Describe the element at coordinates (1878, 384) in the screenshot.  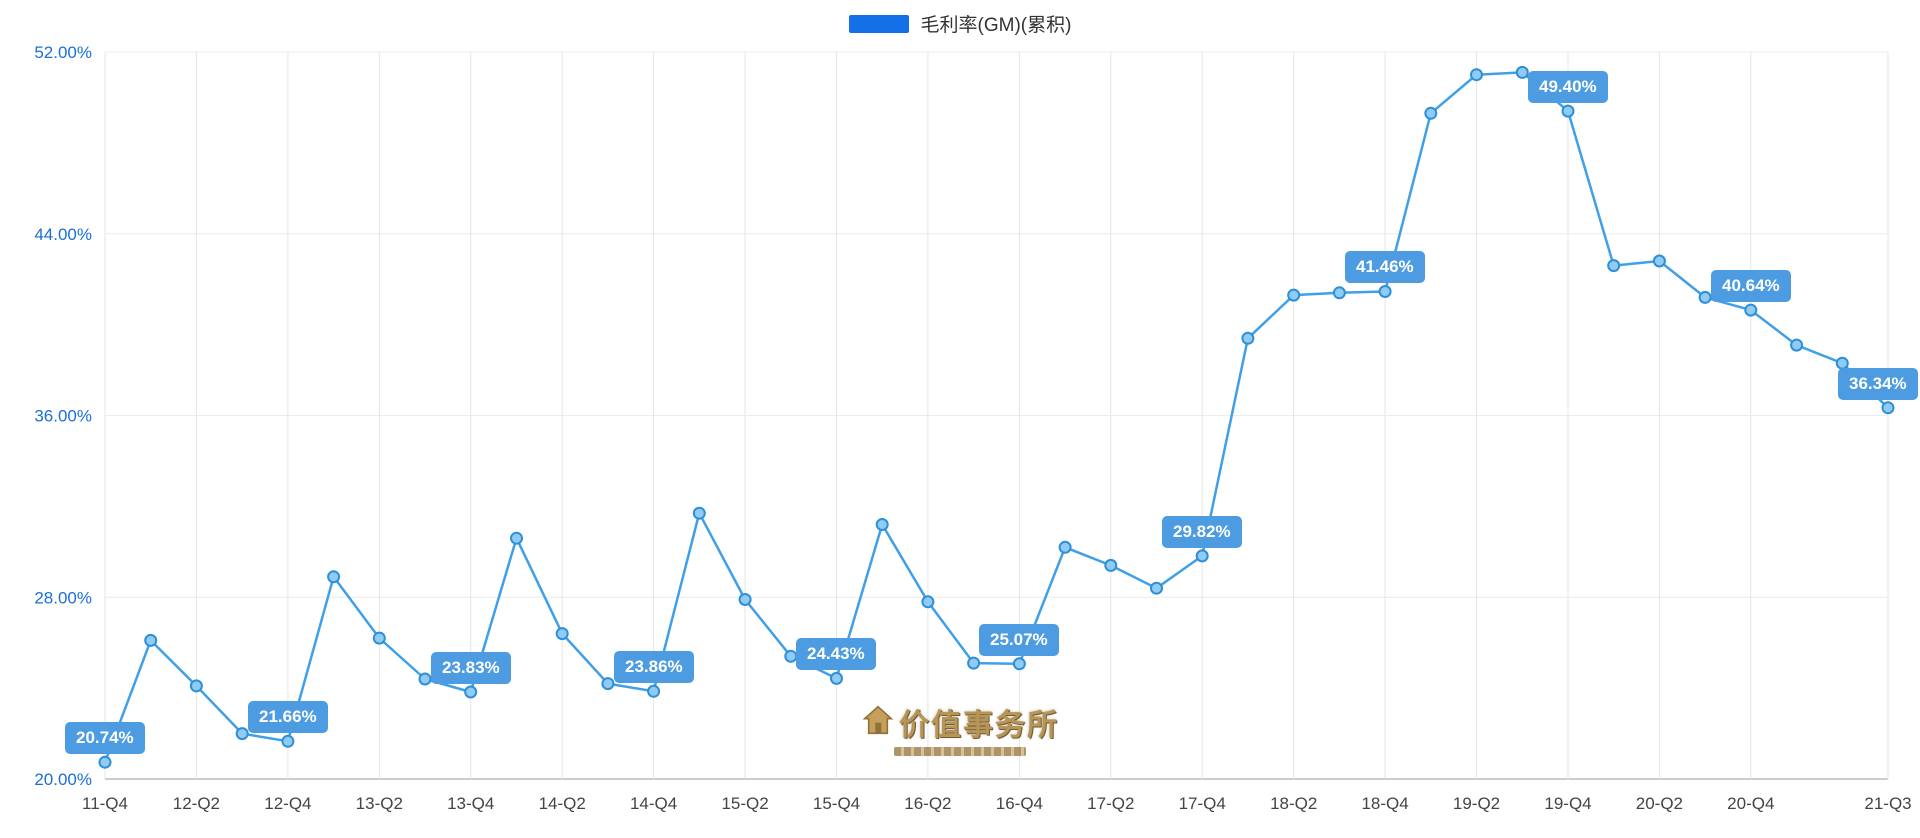
I see `data-point-label: 36.34%` at that location.